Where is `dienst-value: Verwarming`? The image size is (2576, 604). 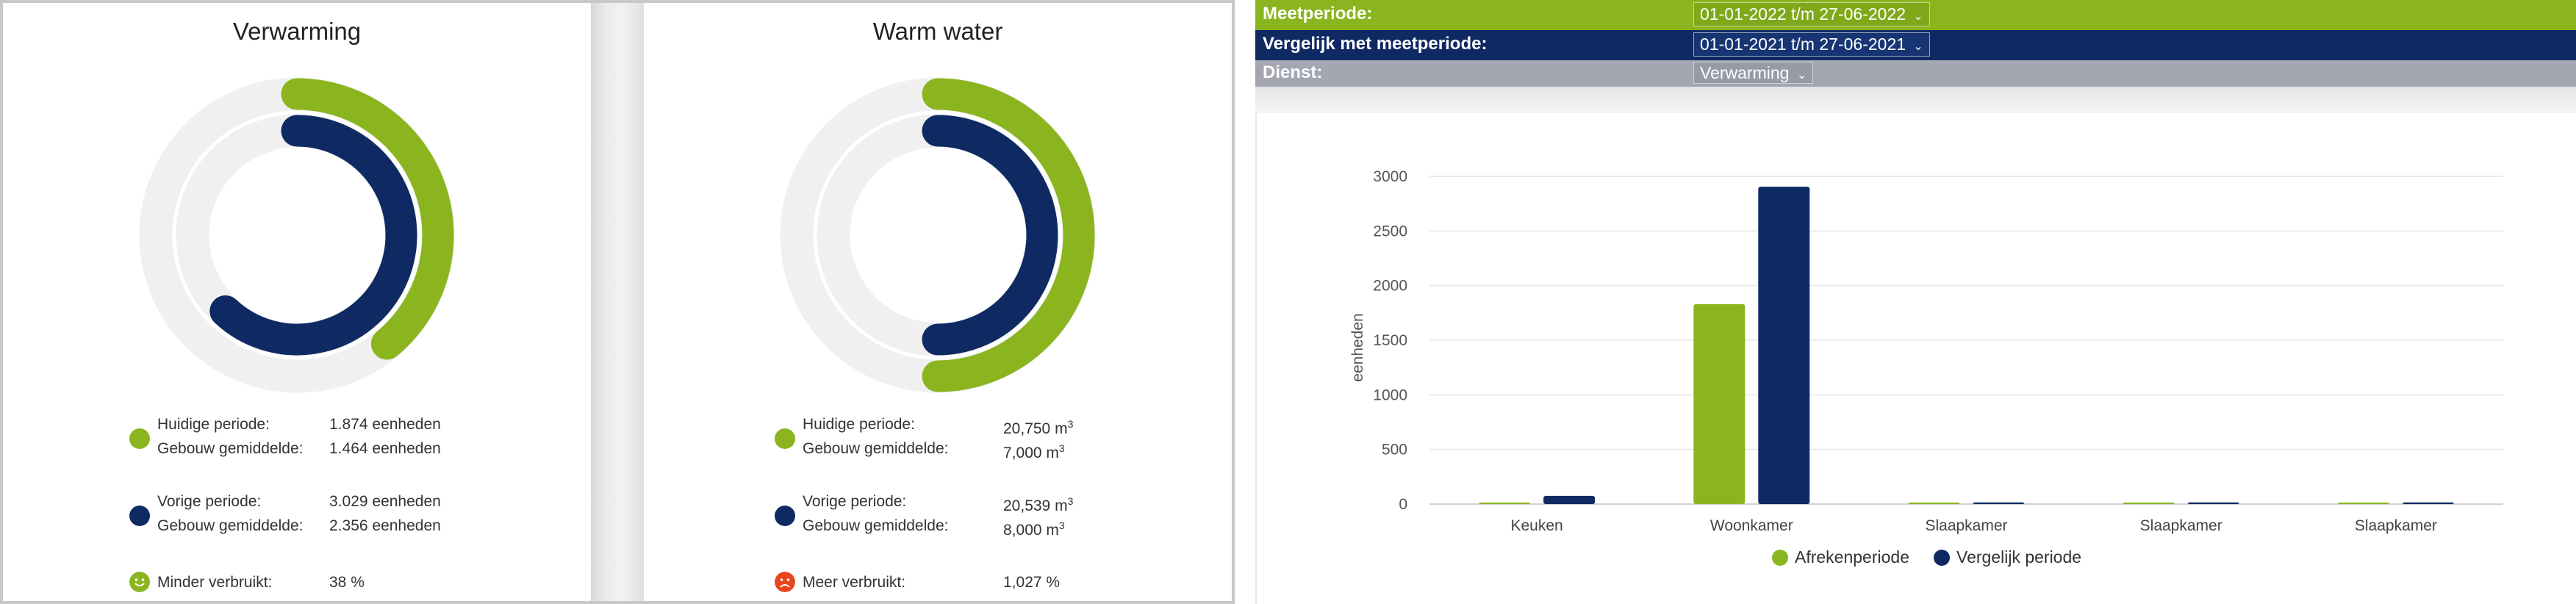
dienst-value: Verwarming is located at coordinates (1745, 72).